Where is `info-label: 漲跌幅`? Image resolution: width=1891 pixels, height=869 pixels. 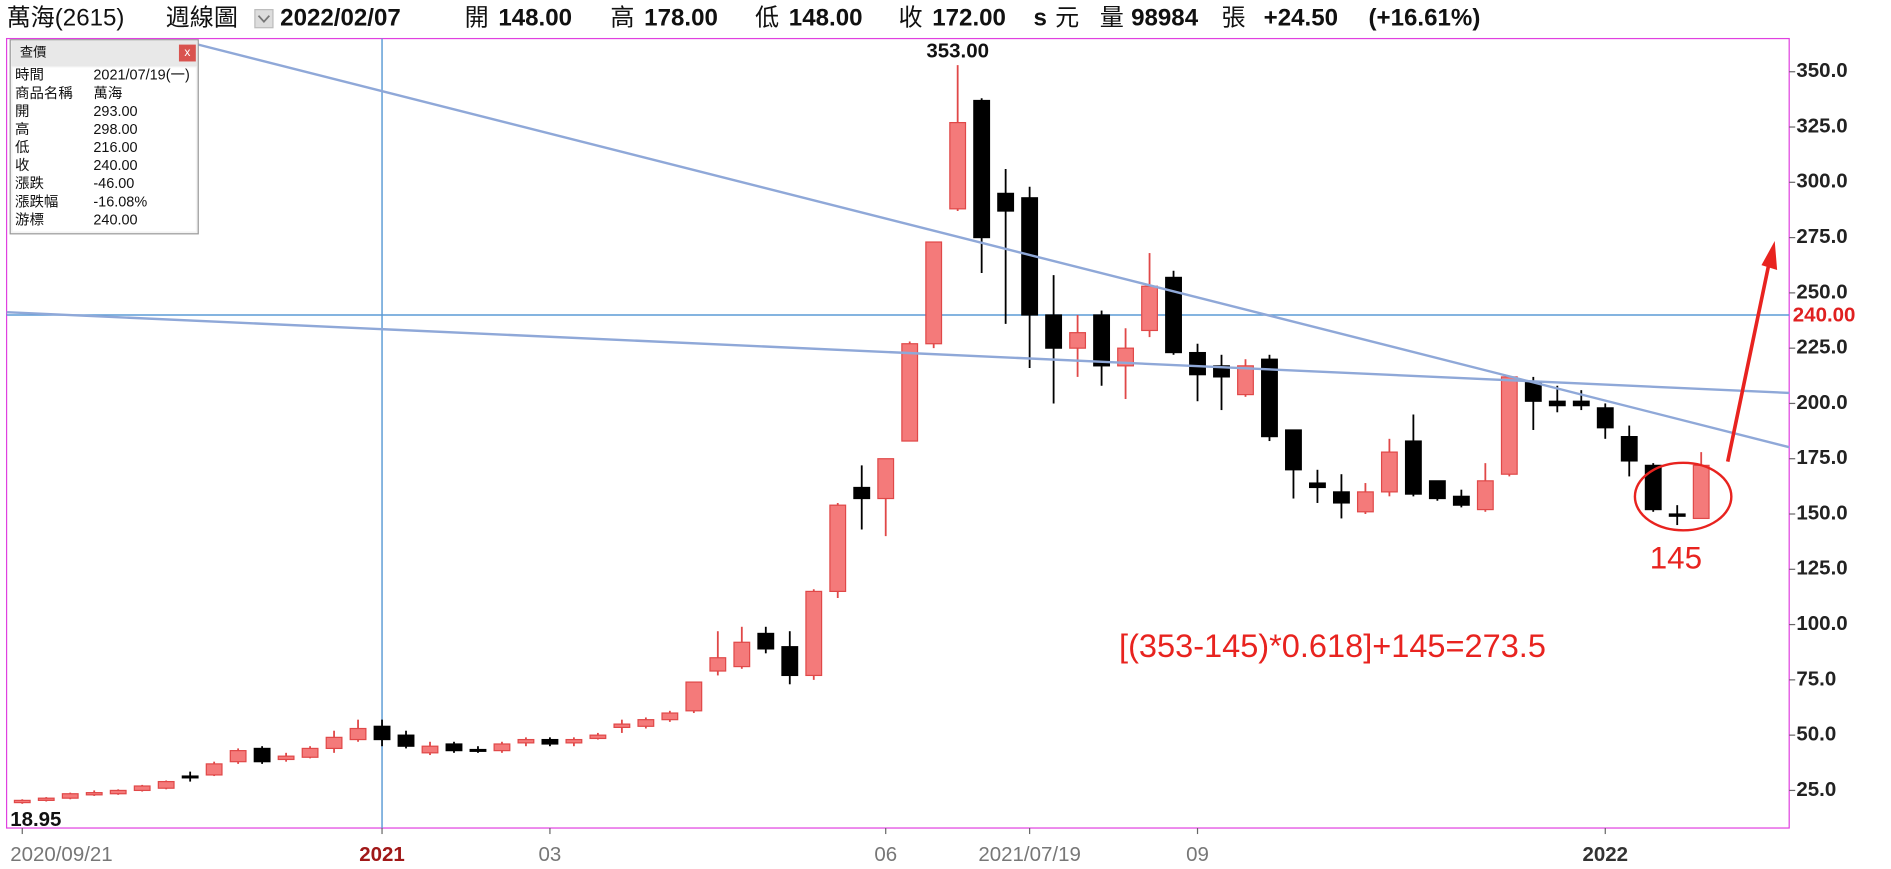
info-label: 漲跌幅 is located at coordinates (36, 201).